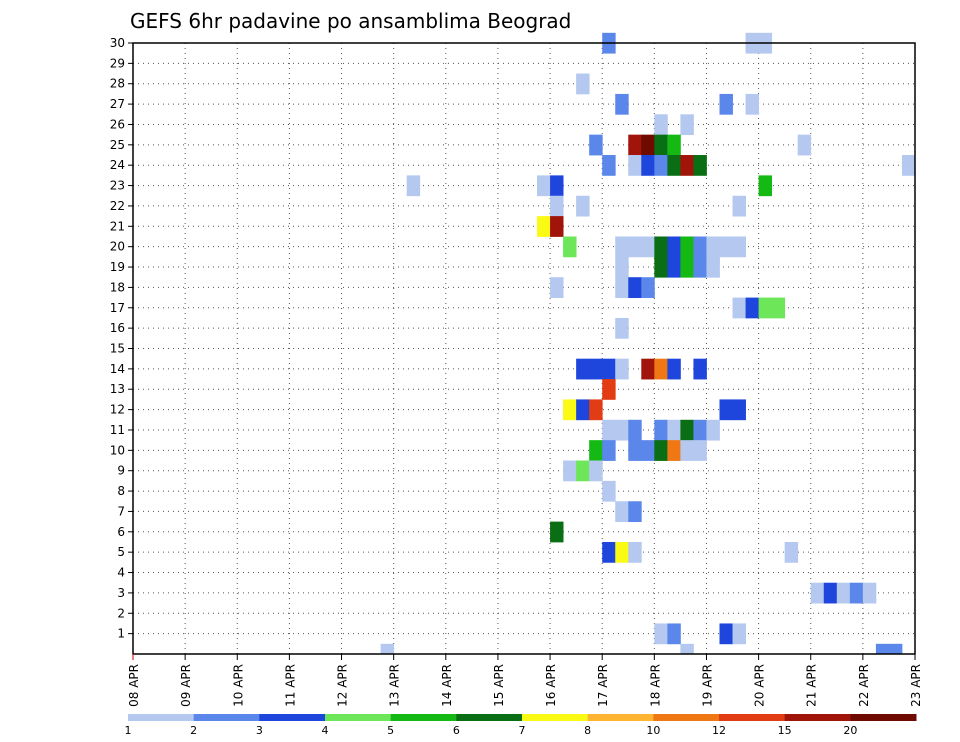 The width and height of the screenshot is (960, 742). What do you see at coordinates (121, 634) in the screenshot?
I see `y-tick-label: 1` at bounding box center [121, 634].